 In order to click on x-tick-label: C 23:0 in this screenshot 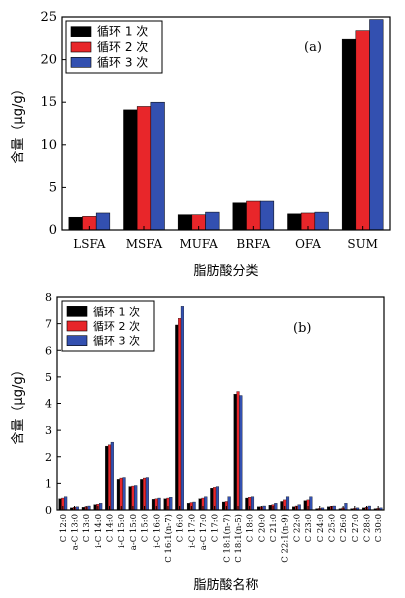, I will do `click(309, 528)`.